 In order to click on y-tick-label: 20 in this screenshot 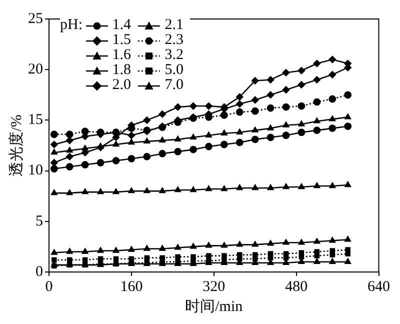, I will do `click(35, 70)`.